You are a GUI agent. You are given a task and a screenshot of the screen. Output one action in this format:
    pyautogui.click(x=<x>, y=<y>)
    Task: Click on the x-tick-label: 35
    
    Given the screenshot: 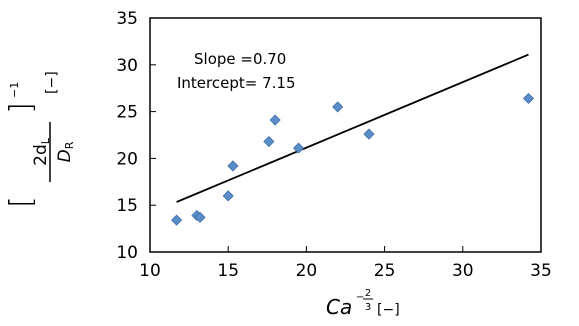 What is the action you would take?
    pyautogui.click(x=541, y=271)
    